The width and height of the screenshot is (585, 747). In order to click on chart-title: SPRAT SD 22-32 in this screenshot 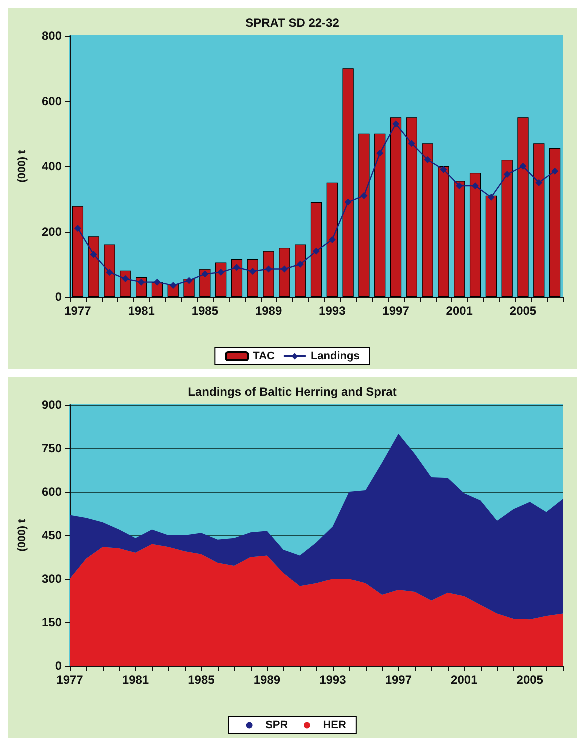, I will do `click(293, 23)`.